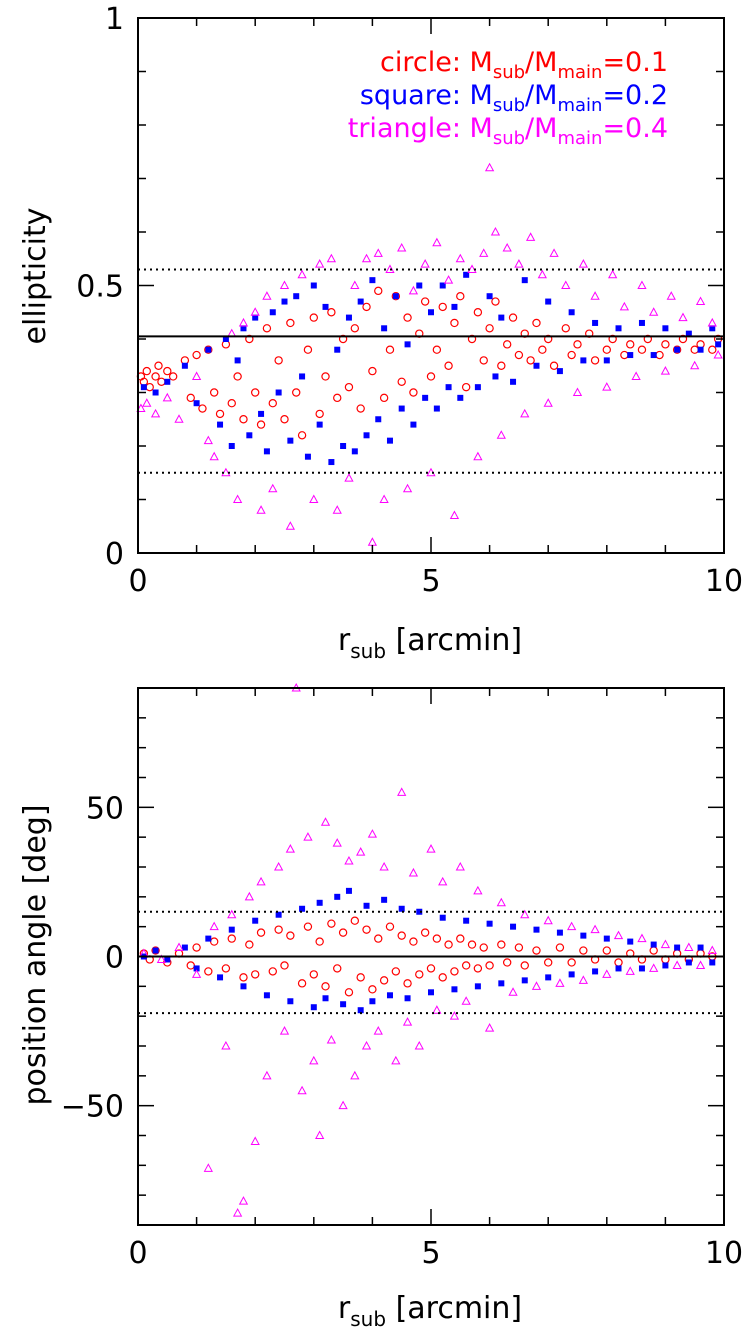 The width and height of the screenshot is (747, 1335). I want to click on legend-text-part: /M, so click(541, 128).